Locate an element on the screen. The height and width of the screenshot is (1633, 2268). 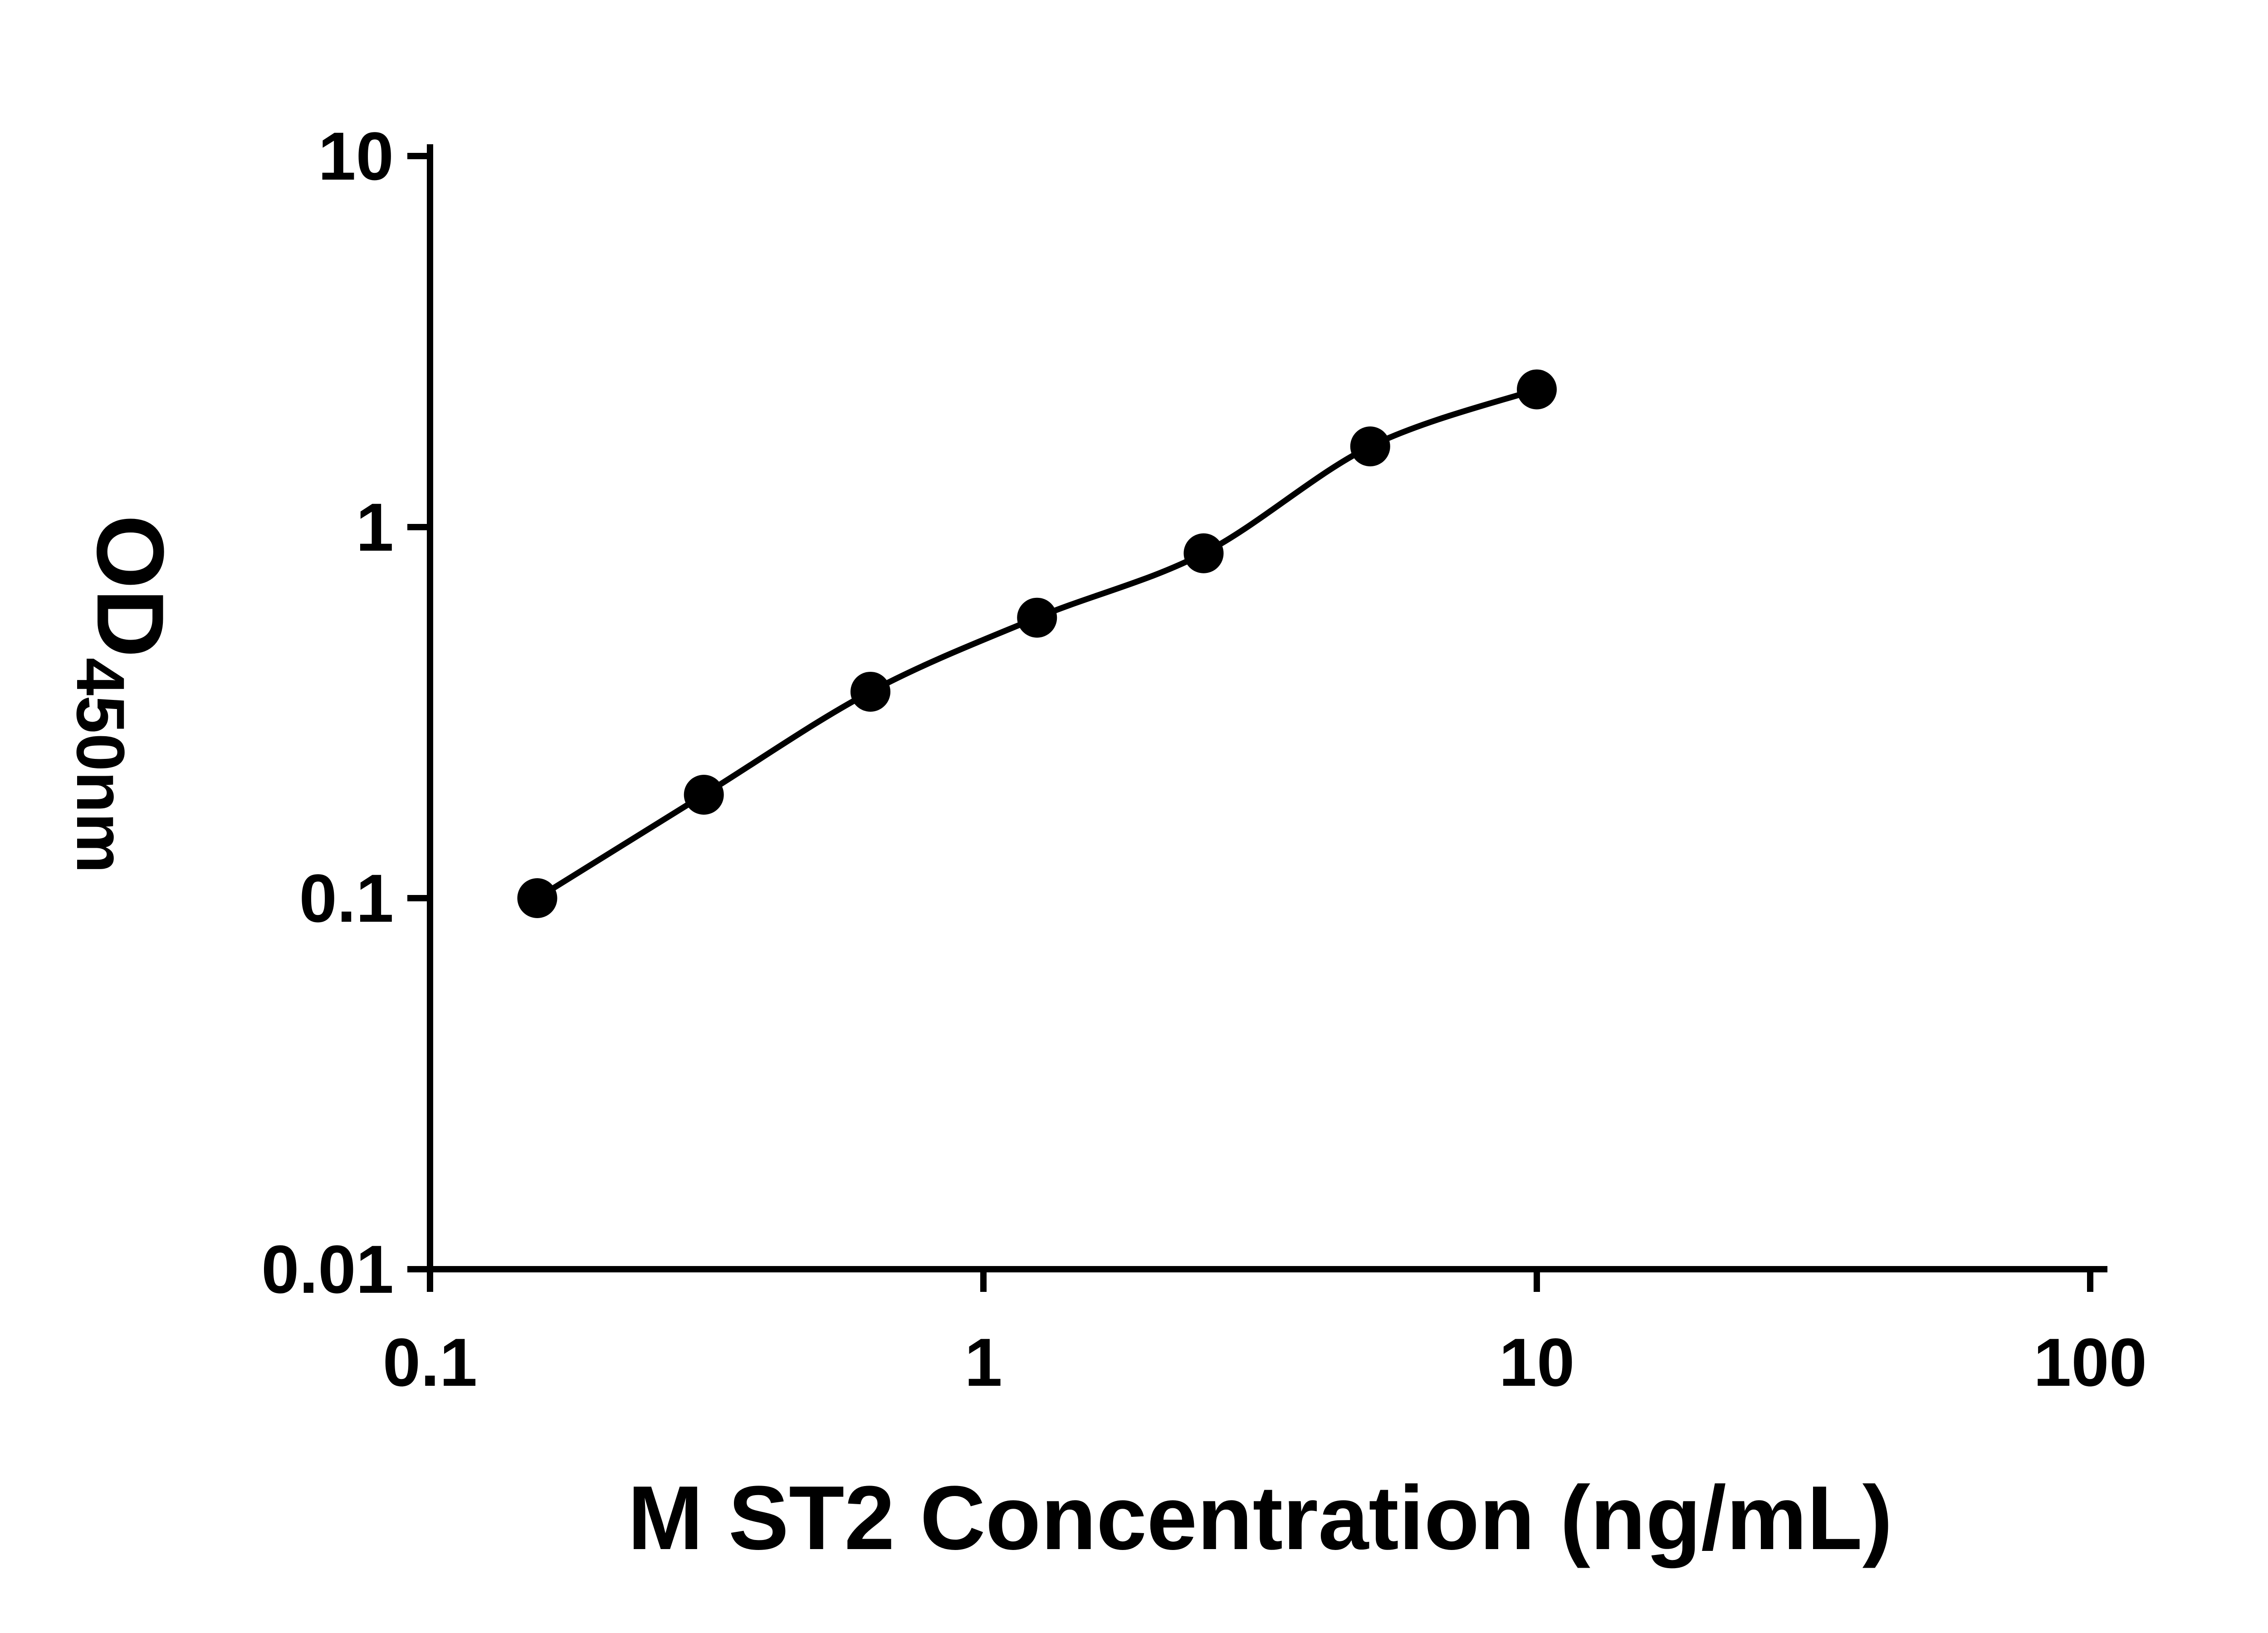
y-tick-label: 0.01 is located at coordinates (327, 1269).